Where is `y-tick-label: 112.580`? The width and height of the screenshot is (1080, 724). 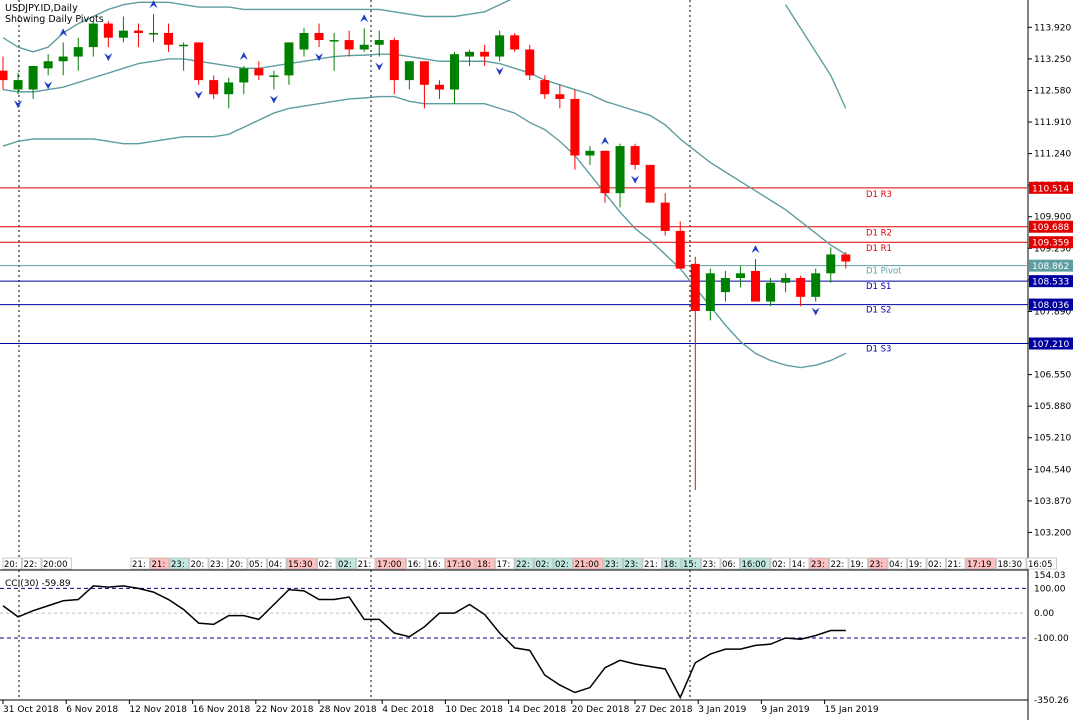 y-tick-label: 112.580 is located at coordinates (1052, 91).